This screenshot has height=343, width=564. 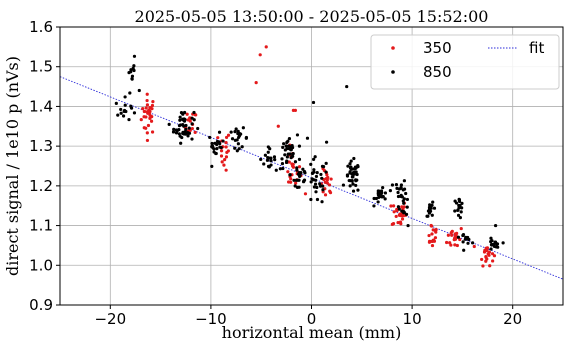 What do you see at coordinates (41, 106) in the screenshot?
I see `y-tick-label: 1.4` at bounding box center [41, 106].